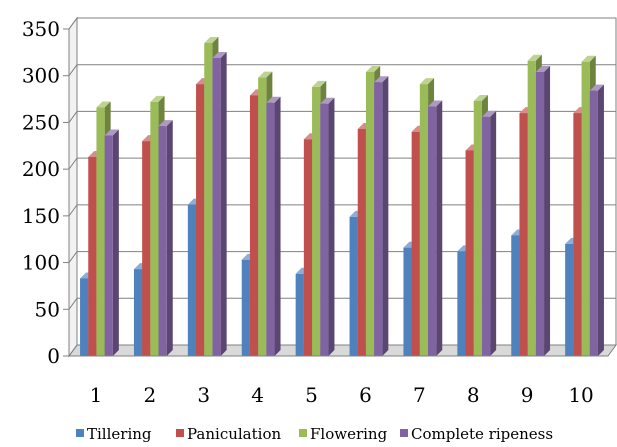 This screenshot has width=617, height=447. Describe the element at coordinates (73, 187) in the screenshot. I see `plot-side-wall` at that location.